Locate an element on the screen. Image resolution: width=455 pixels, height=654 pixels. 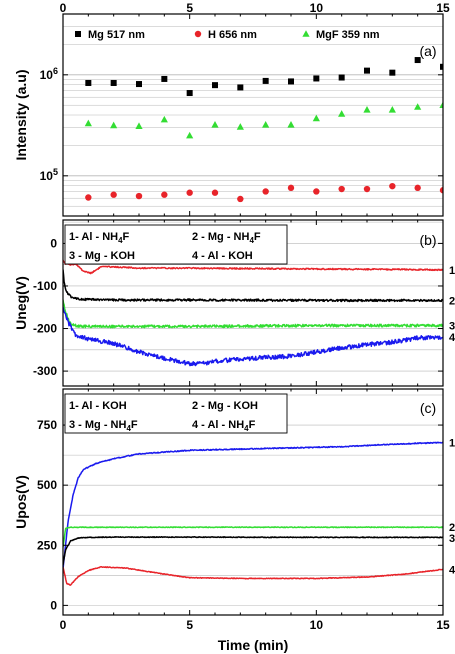
legend-entry: 1- Al - NH4F is located at coordinates (99, 238).